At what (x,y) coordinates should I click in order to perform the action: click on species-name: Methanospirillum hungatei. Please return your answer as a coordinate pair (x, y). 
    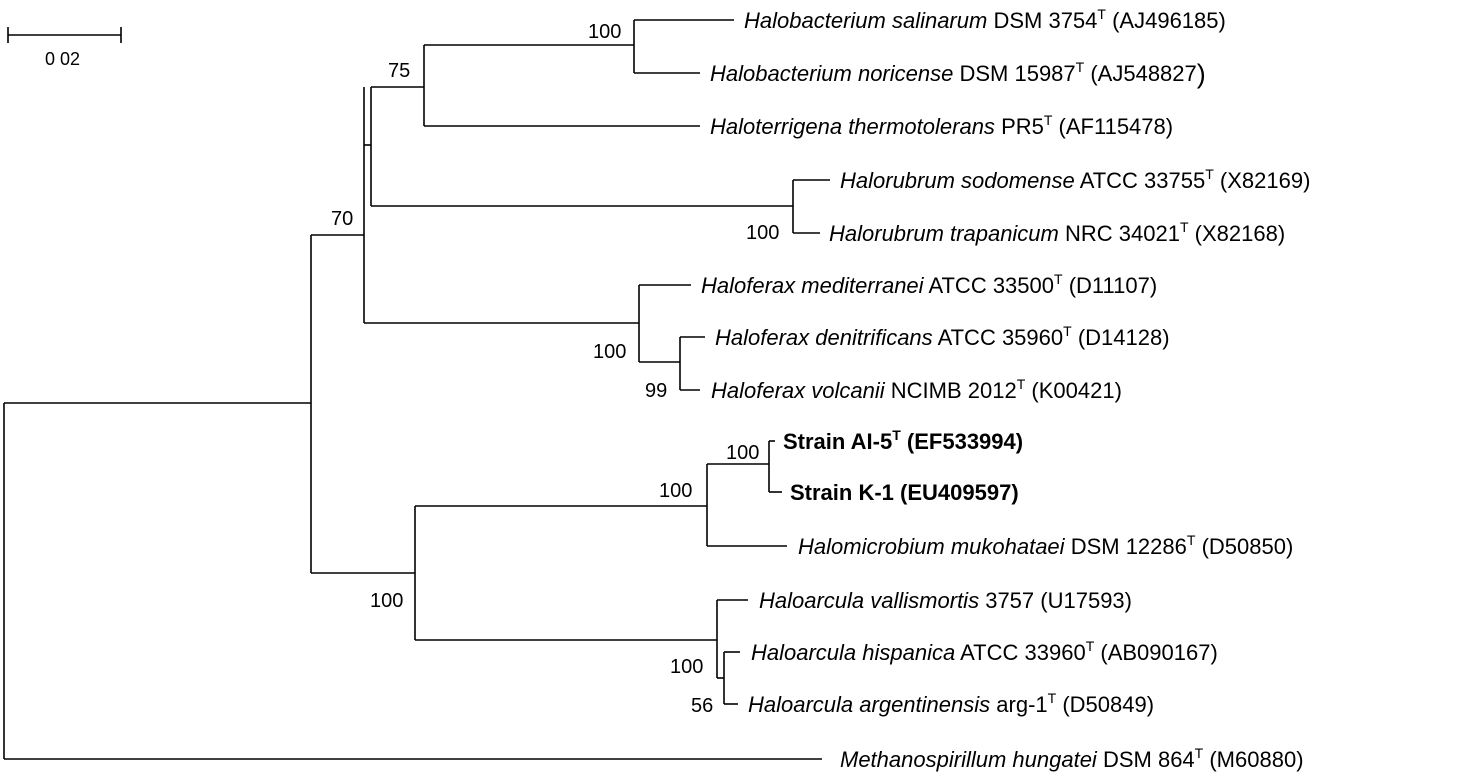
    Looking at the image, I should click on (969, 759).